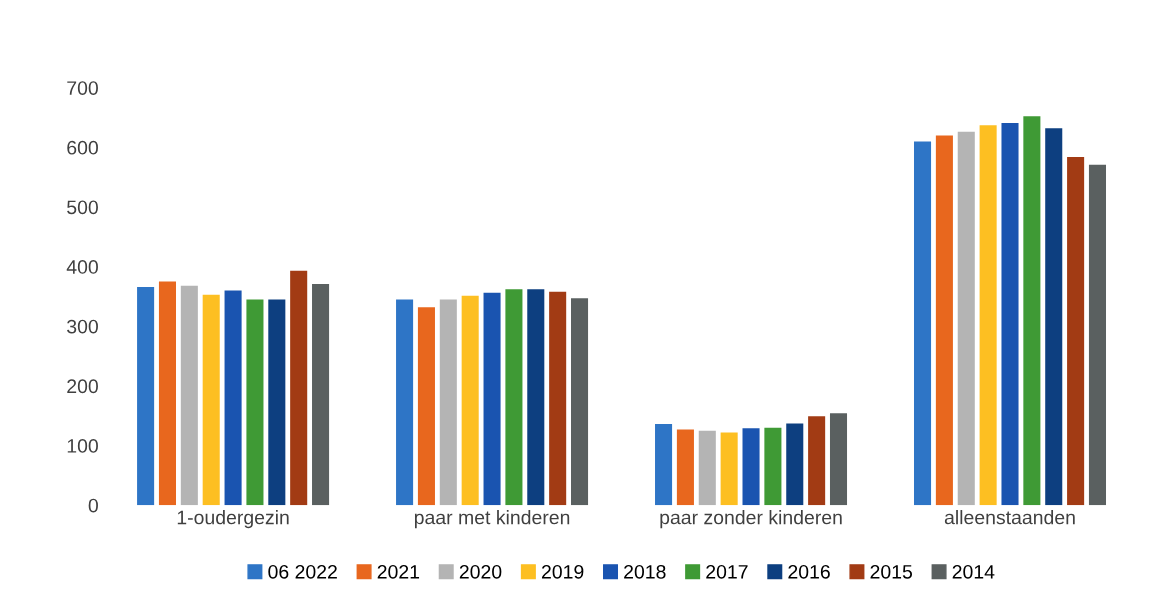 The height and width of the screenshot is (605, 1151). What do you see at coordinates (492, 519) in the screenshot?
I see `x-tick-label: paar met kinderen` at bounding box center [492, 519].